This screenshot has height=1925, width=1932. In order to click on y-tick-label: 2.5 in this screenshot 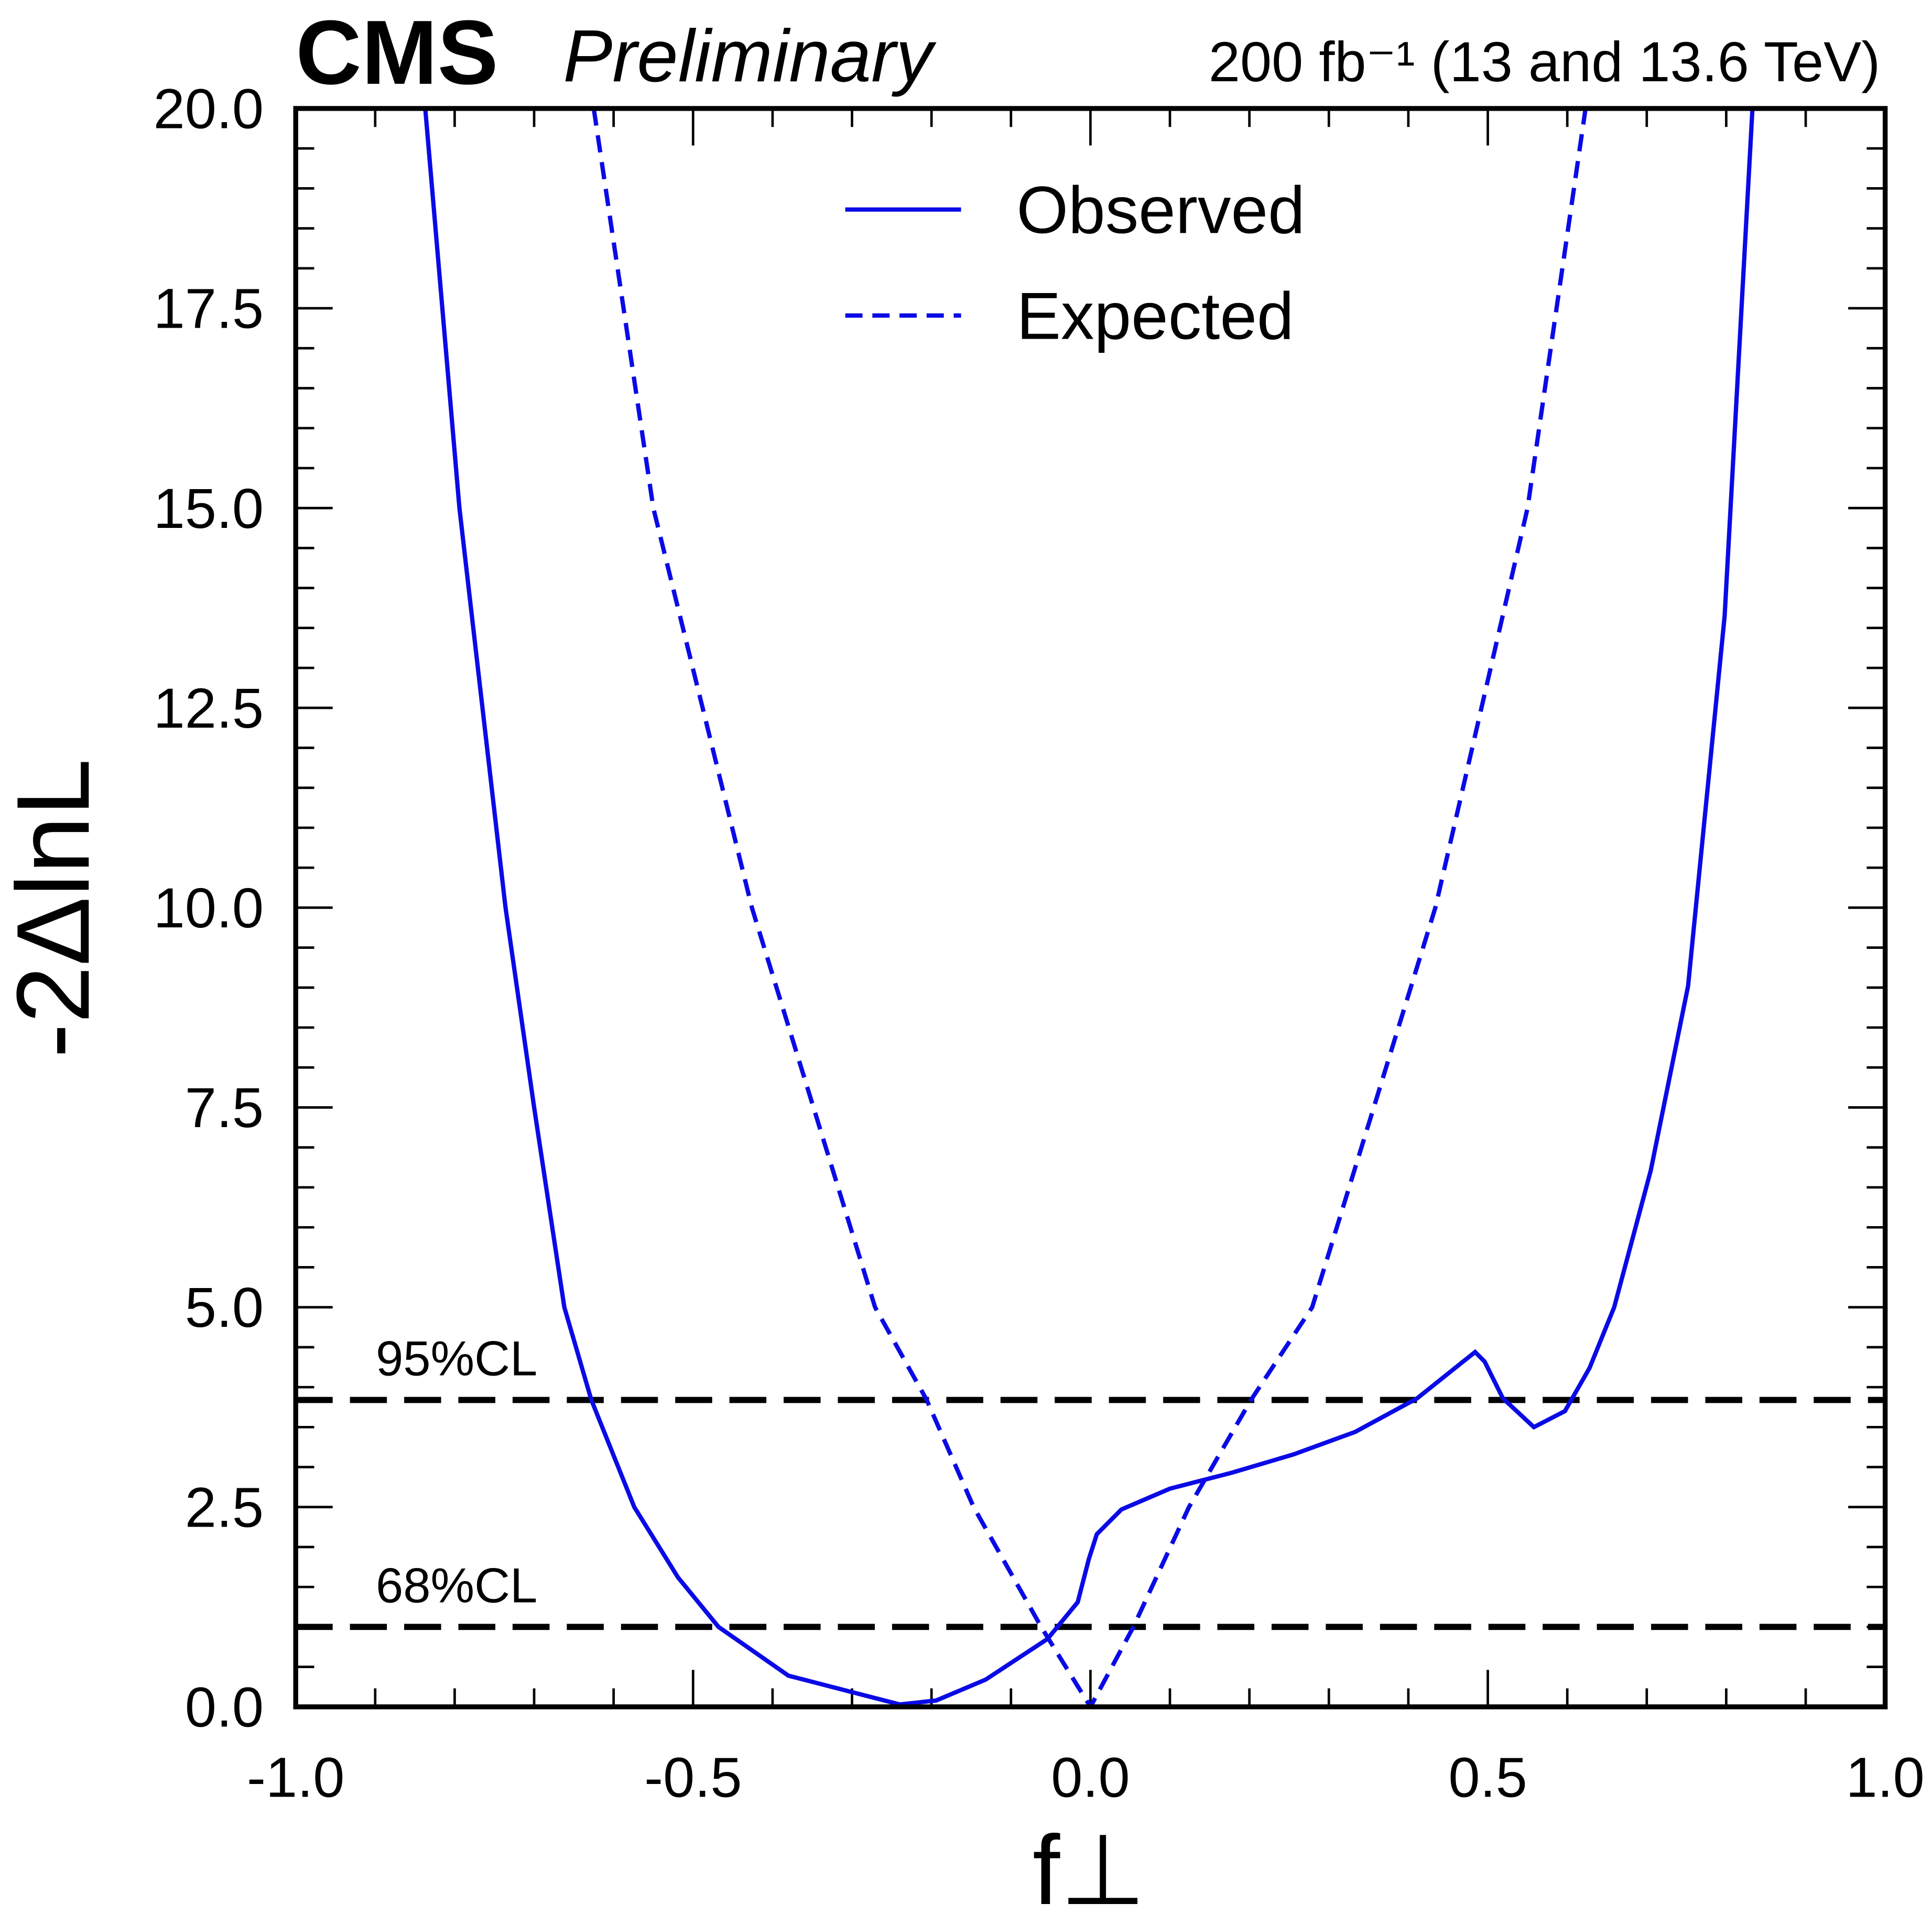, I will do `click(225, 1507)`.